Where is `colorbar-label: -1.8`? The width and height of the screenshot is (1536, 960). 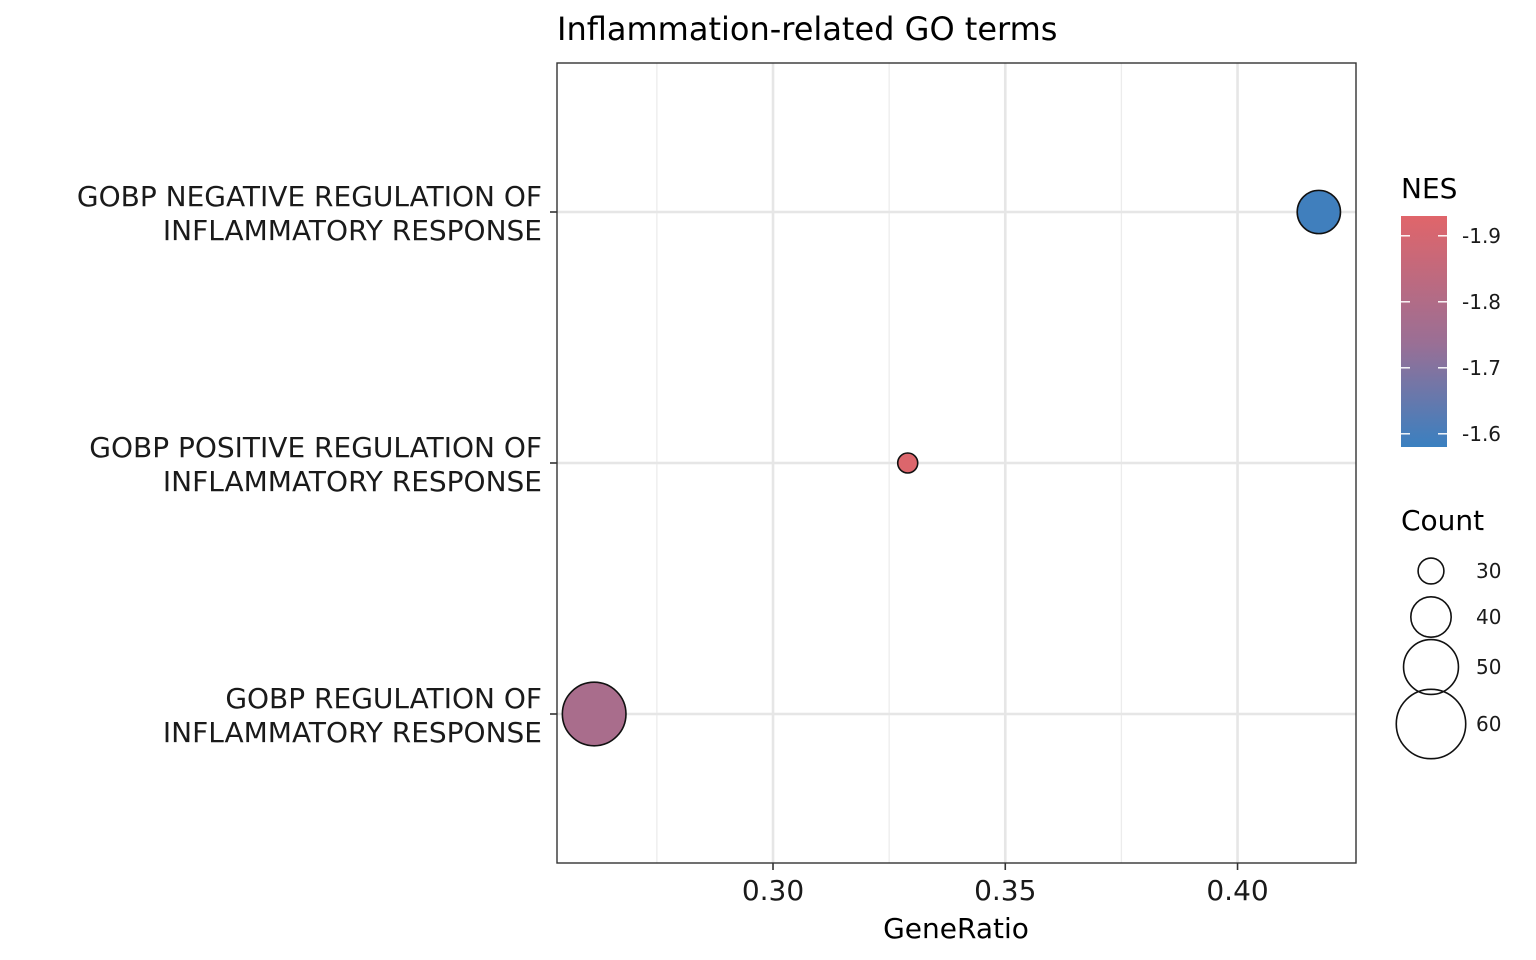 colorbar-label: -1.8 is located at coordinates (1481, 302).